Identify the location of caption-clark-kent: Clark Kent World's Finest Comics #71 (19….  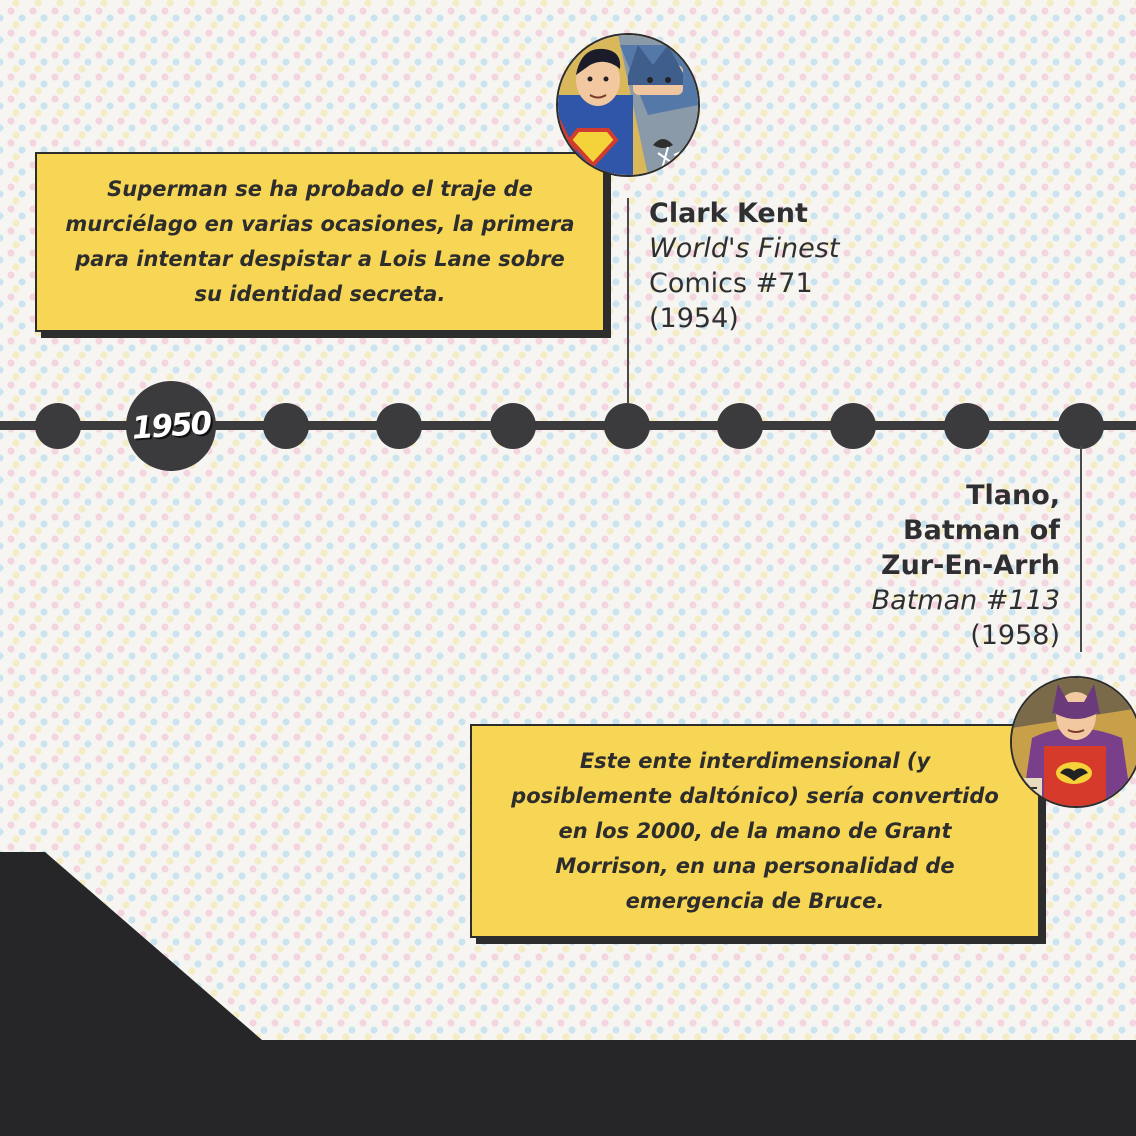
(774, 266).